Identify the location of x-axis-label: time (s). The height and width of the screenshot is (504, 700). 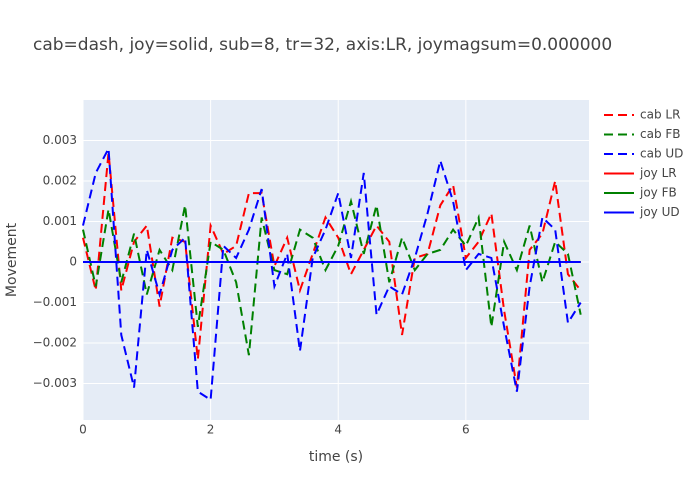
(336, 457).